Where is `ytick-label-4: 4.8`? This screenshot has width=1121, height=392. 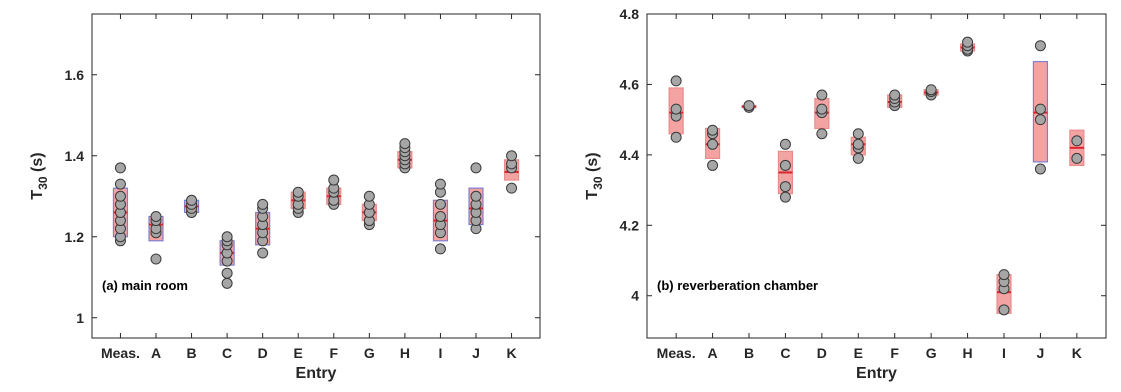
ytick-label-4: 4.8 is located at coordinates (630, 14).